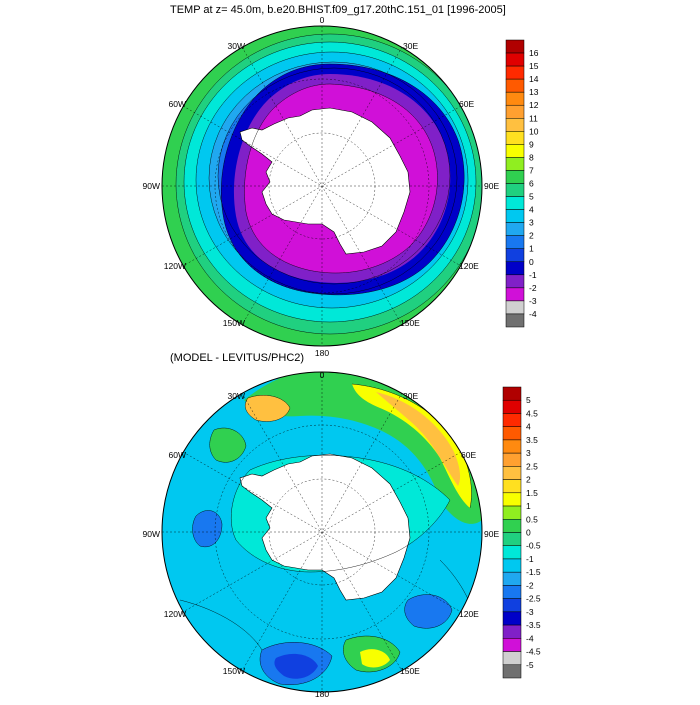  I want to click on bottom-lon-label-0: 0, so click(322, 375).